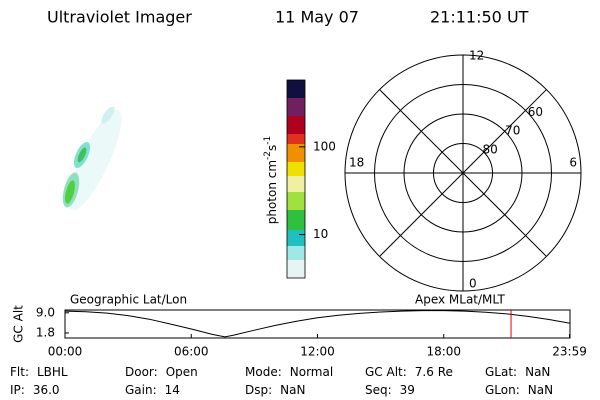 This screenshot has width=600, height=400. What do you see at coordinates (434, 372) in the screenshot?
I see `status-value: 7.6 Re` at bounding box center [434, 372].